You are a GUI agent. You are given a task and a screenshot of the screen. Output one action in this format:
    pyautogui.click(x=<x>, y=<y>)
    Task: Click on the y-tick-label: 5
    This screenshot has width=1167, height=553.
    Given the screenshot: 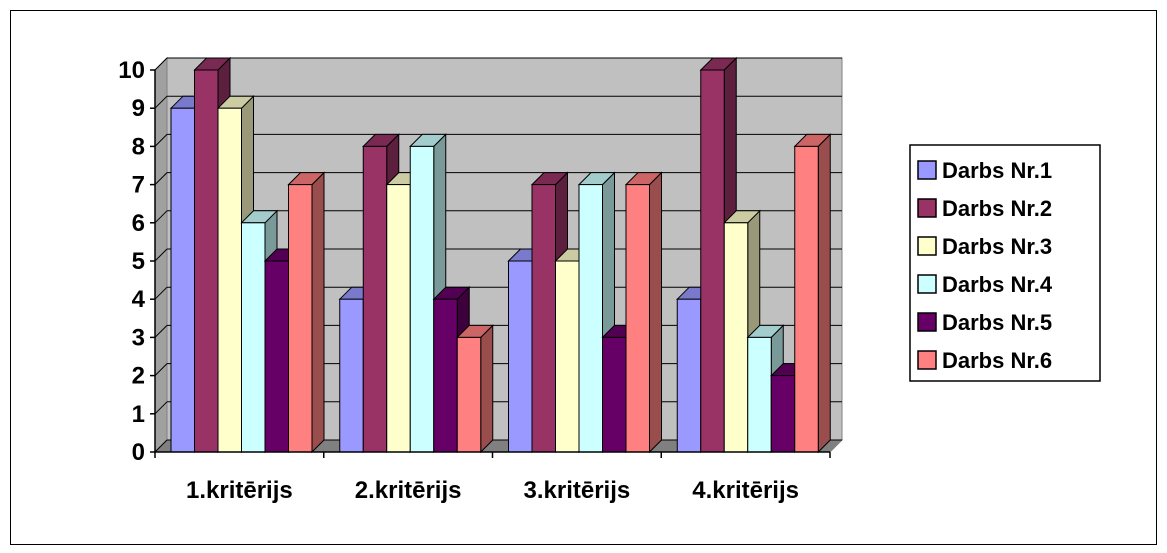 What is the action you would take?
    pyautogui.click(x=138, y=261)
    